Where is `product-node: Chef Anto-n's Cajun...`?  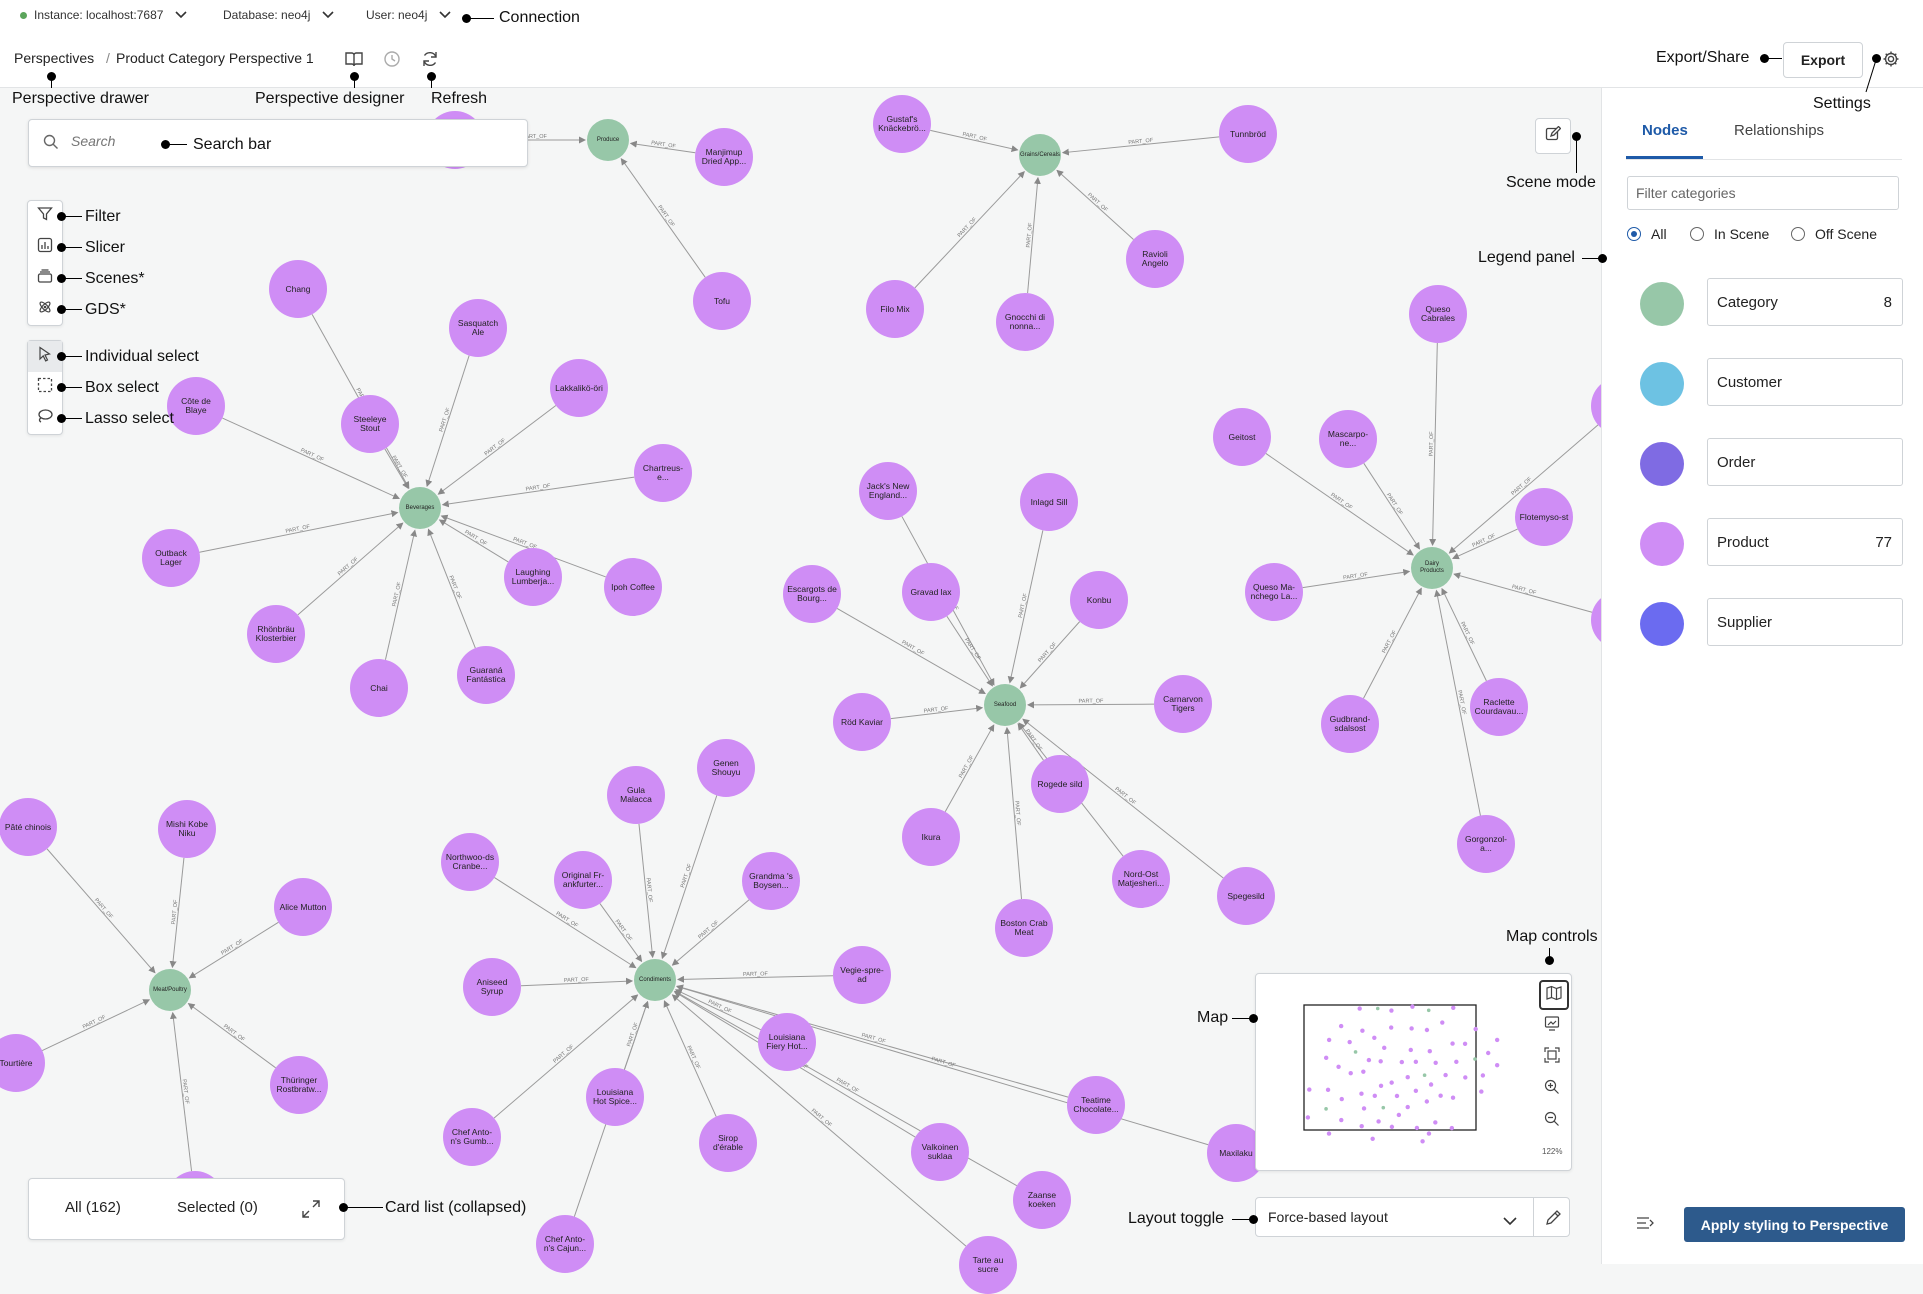 product-node: Chef Anto-n's Cajun... is located at coordinates (565, 1244).